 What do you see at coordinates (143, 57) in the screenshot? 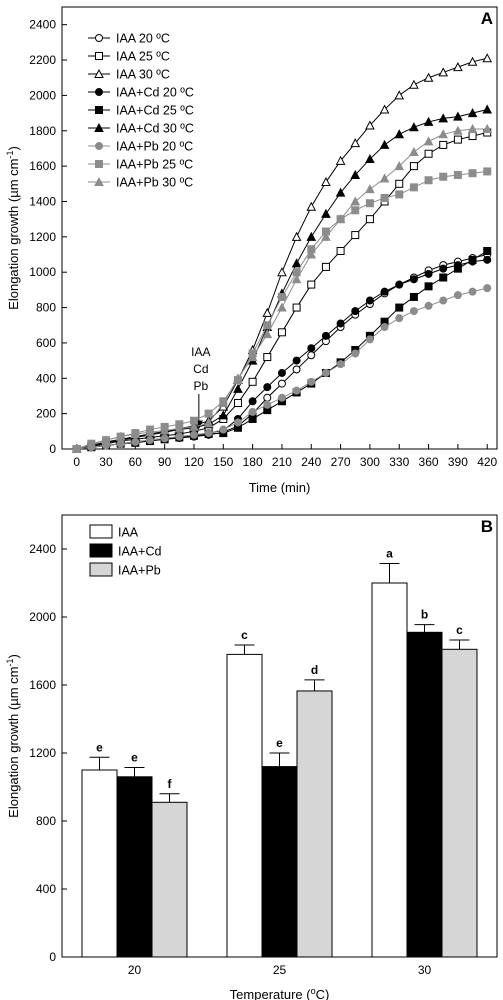
I see `legend-label: IAA 25 ºC` at bounding box center [143, 57].